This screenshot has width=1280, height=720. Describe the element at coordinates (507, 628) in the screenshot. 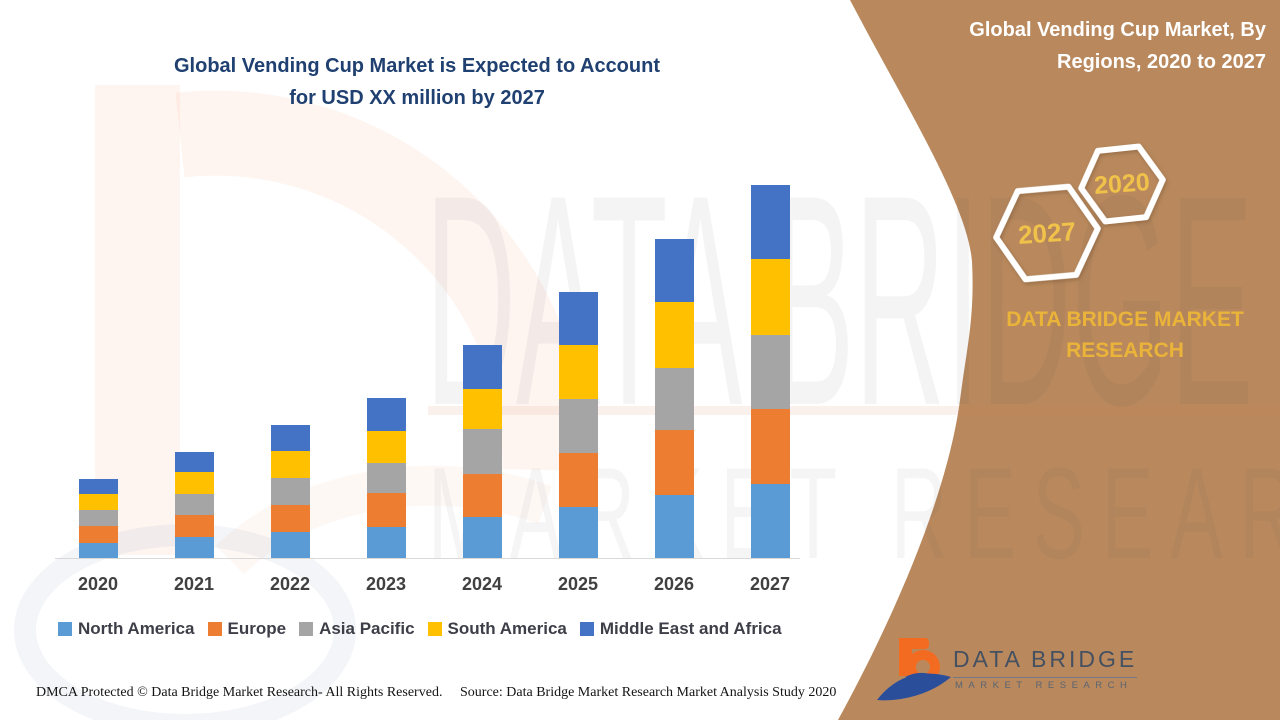

I see `legend-label: South America` at that location.